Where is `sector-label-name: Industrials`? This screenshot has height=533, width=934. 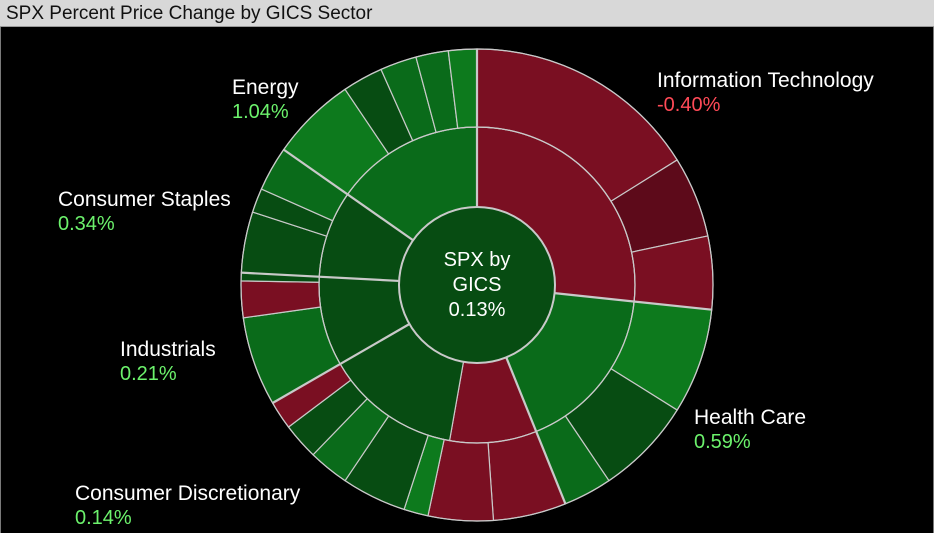 sector-label-name: Industrials is located at coordinates (168, 349).